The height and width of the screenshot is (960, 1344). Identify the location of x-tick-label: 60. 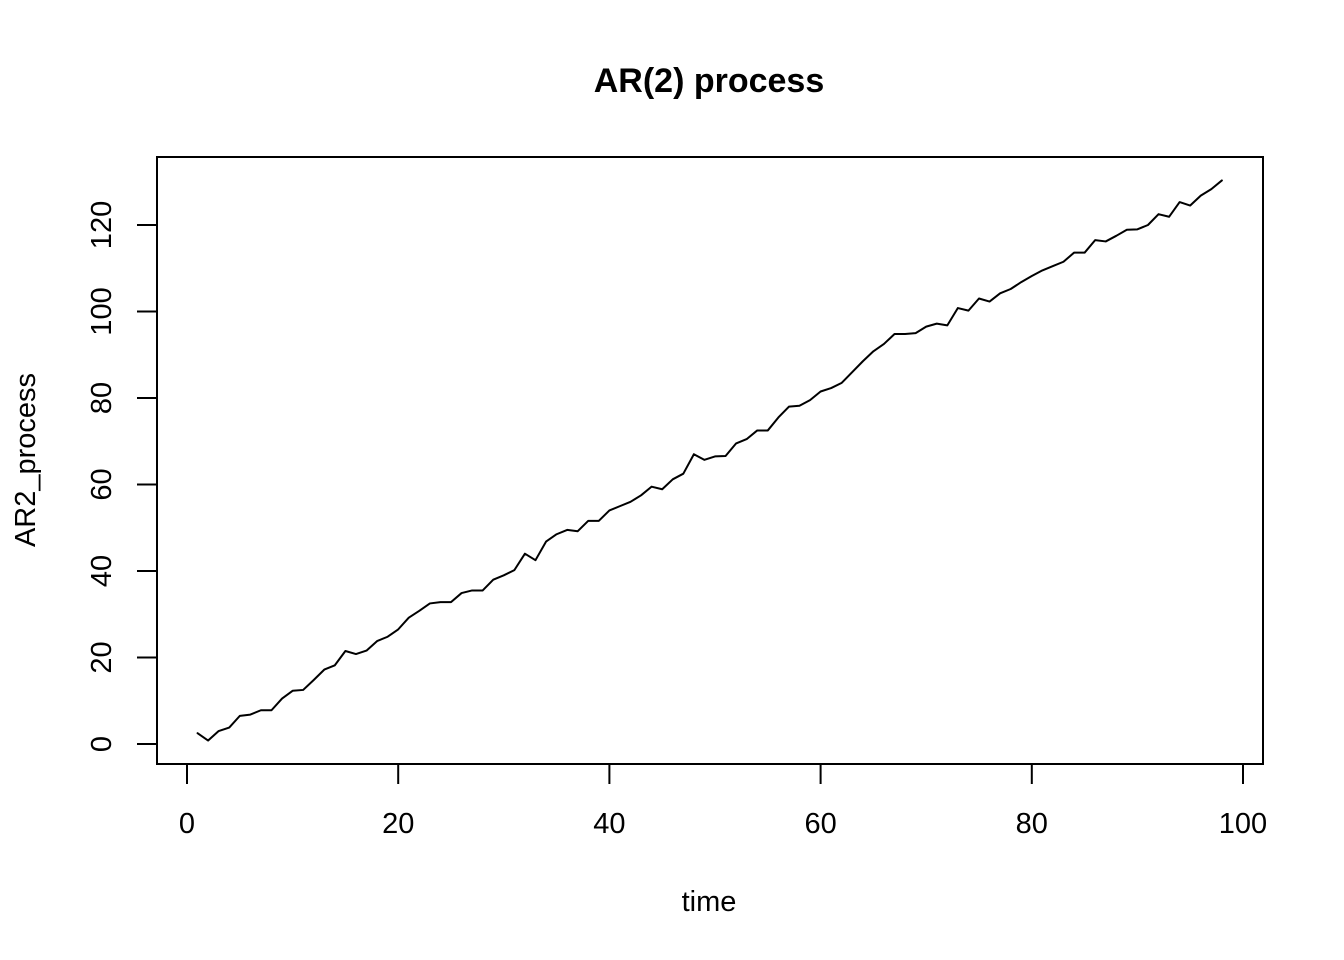
(820, 824).